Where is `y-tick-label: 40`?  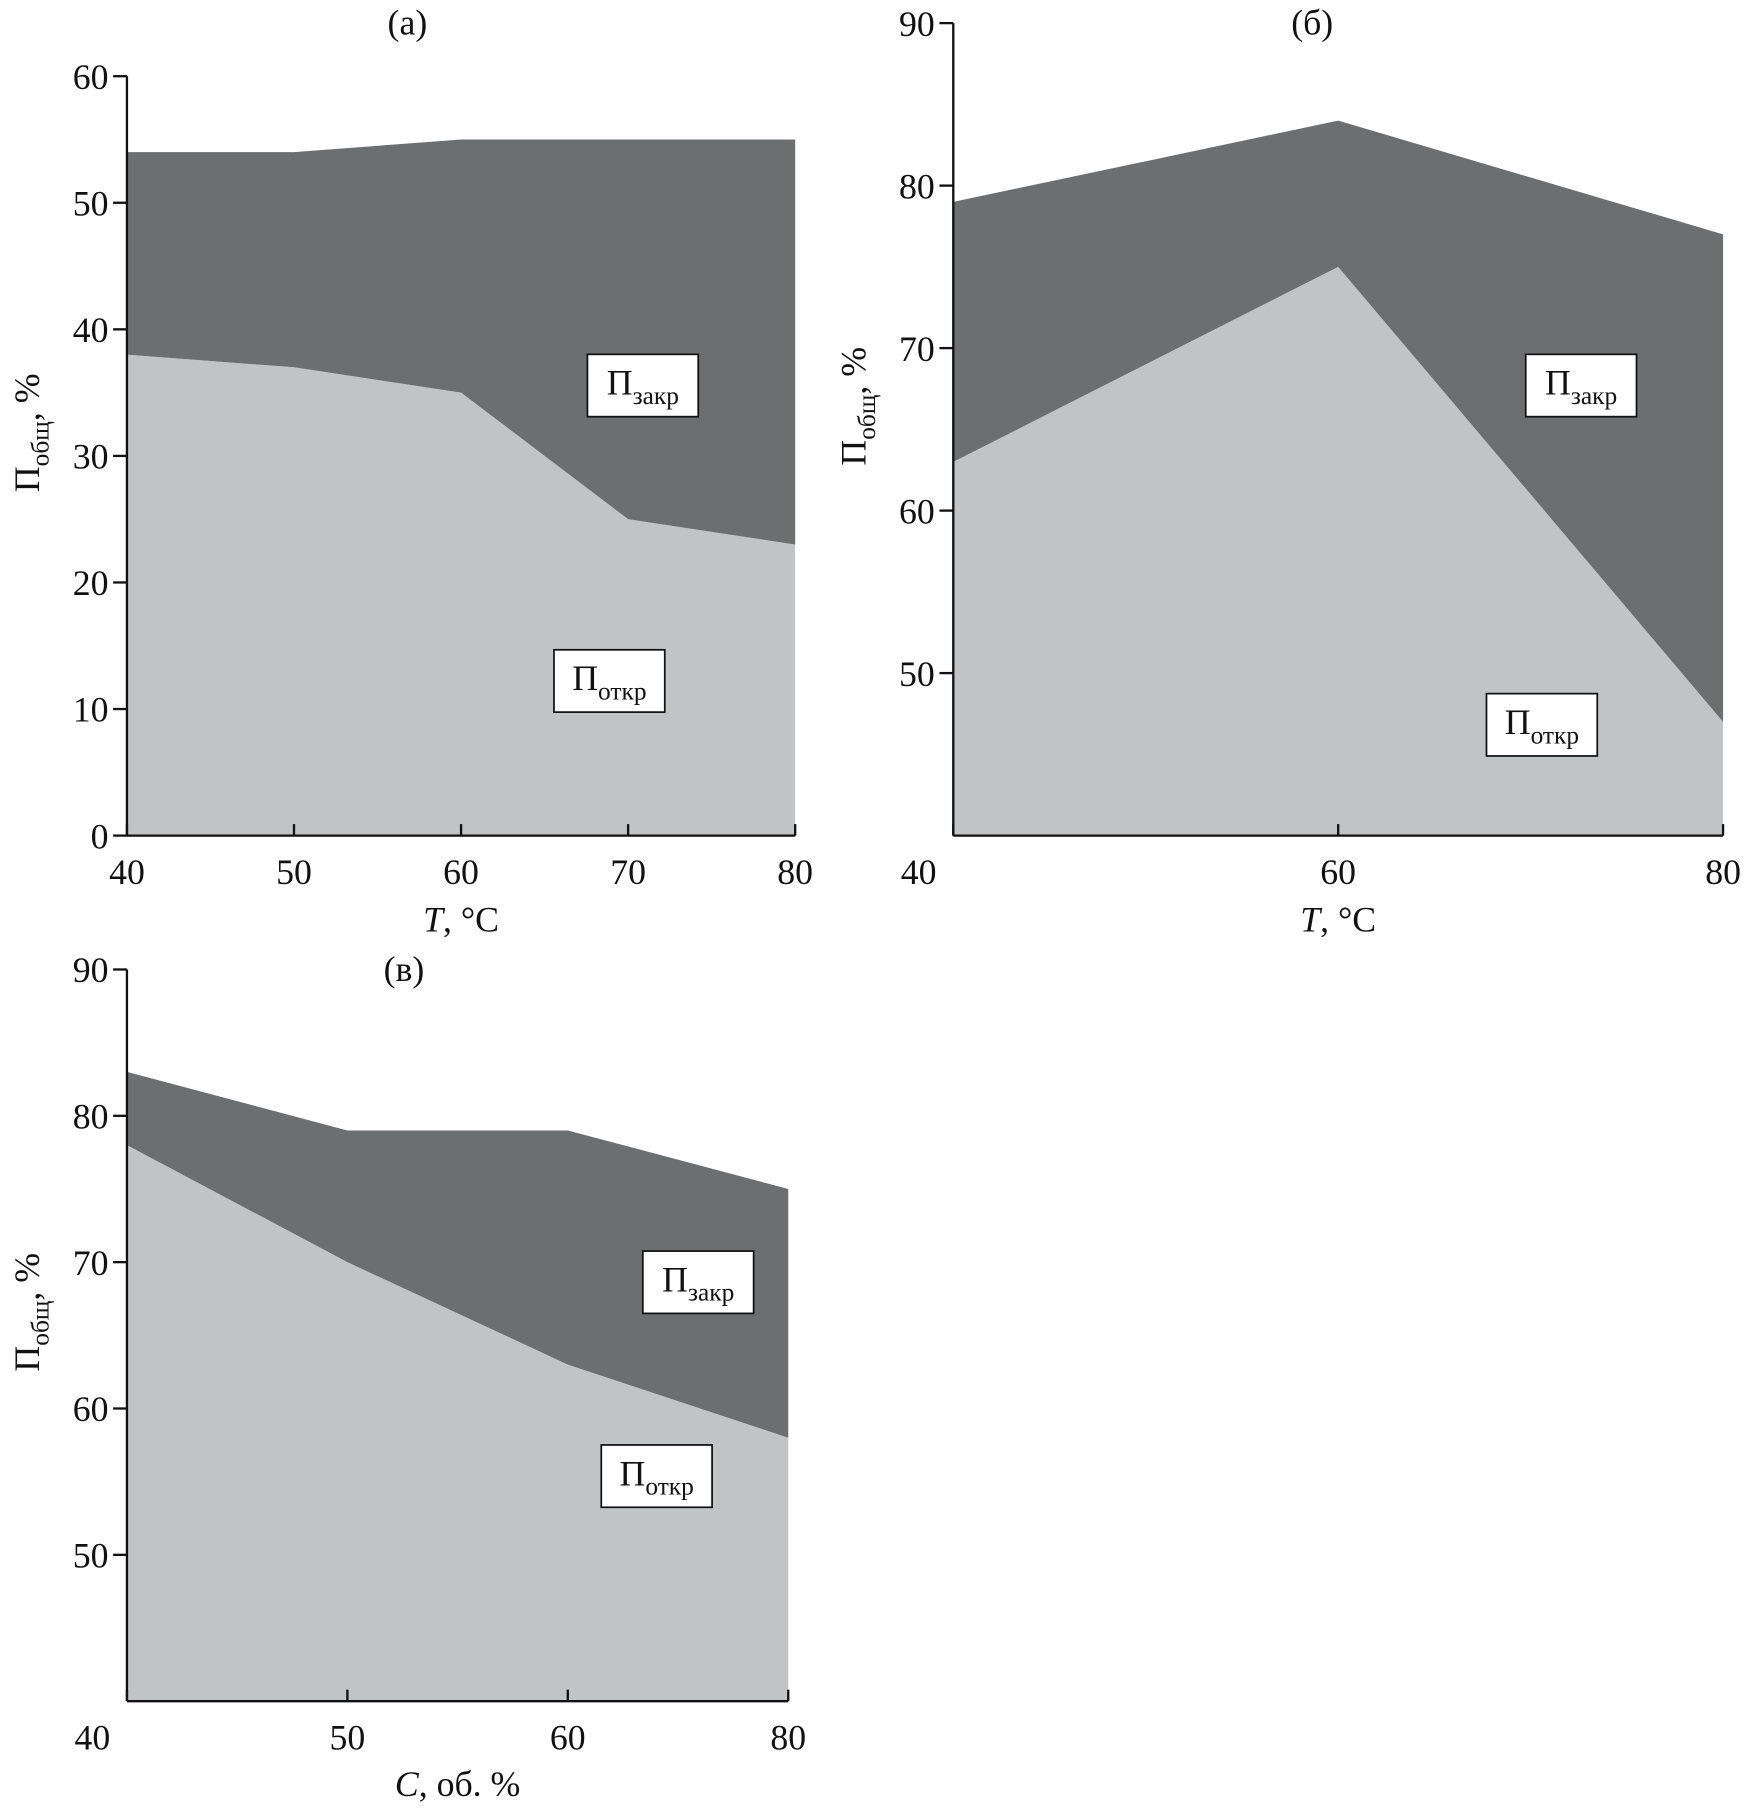
y-tick-label: 40 is located at coordinates (91, 330).